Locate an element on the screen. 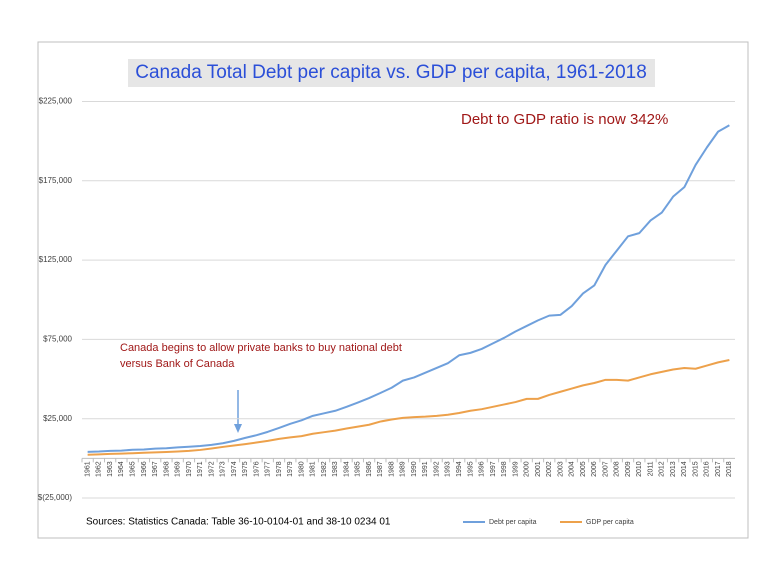  x-tick-label: 2001 is located at coordinates (538, 469).